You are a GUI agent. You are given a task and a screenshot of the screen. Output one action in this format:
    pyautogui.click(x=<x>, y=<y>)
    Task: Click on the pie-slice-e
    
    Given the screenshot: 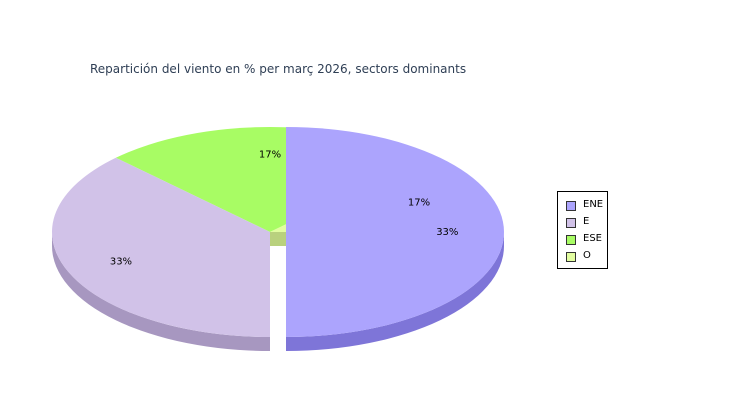 What is the action you would take?
    pyautogui.click(x=161, y=247)
    